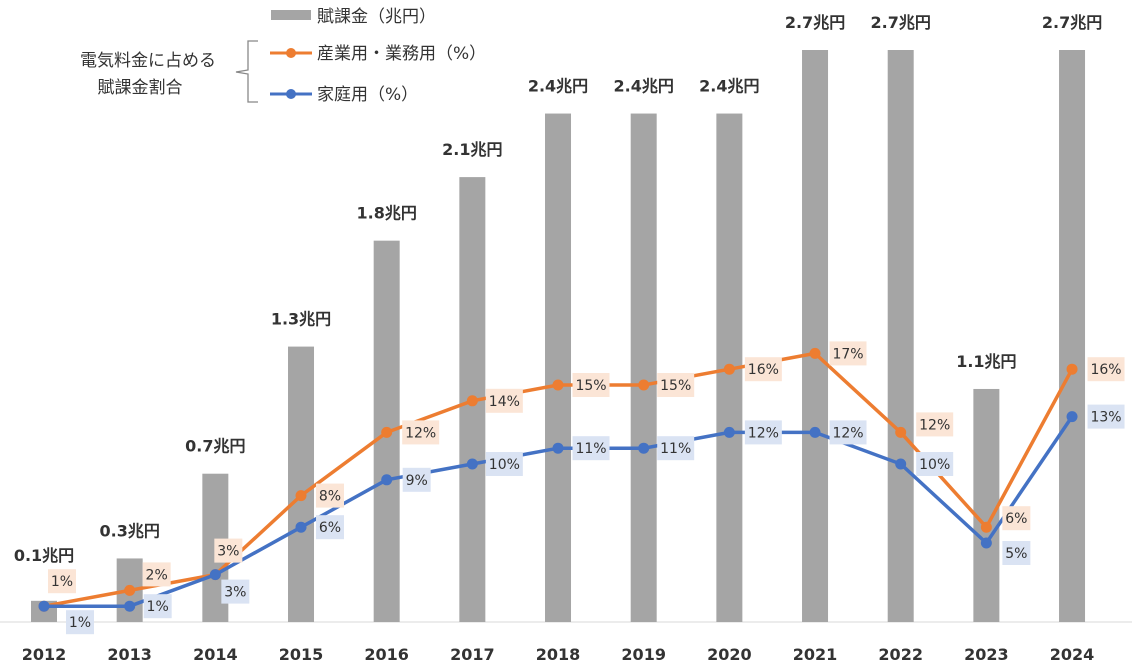 This screenshot has width=1132, height=668. I want to click on legend-industrial-label: 産業用・業務用（%）, so click(401, 54).